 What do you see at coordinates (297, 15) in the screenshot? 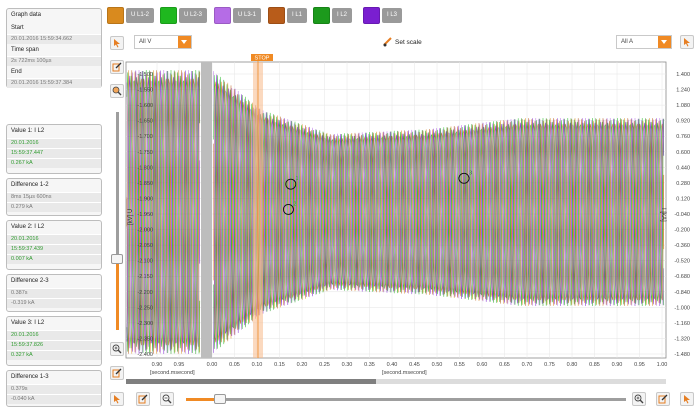
I see `legend-label: I L1` at bounding box center [297, 15].